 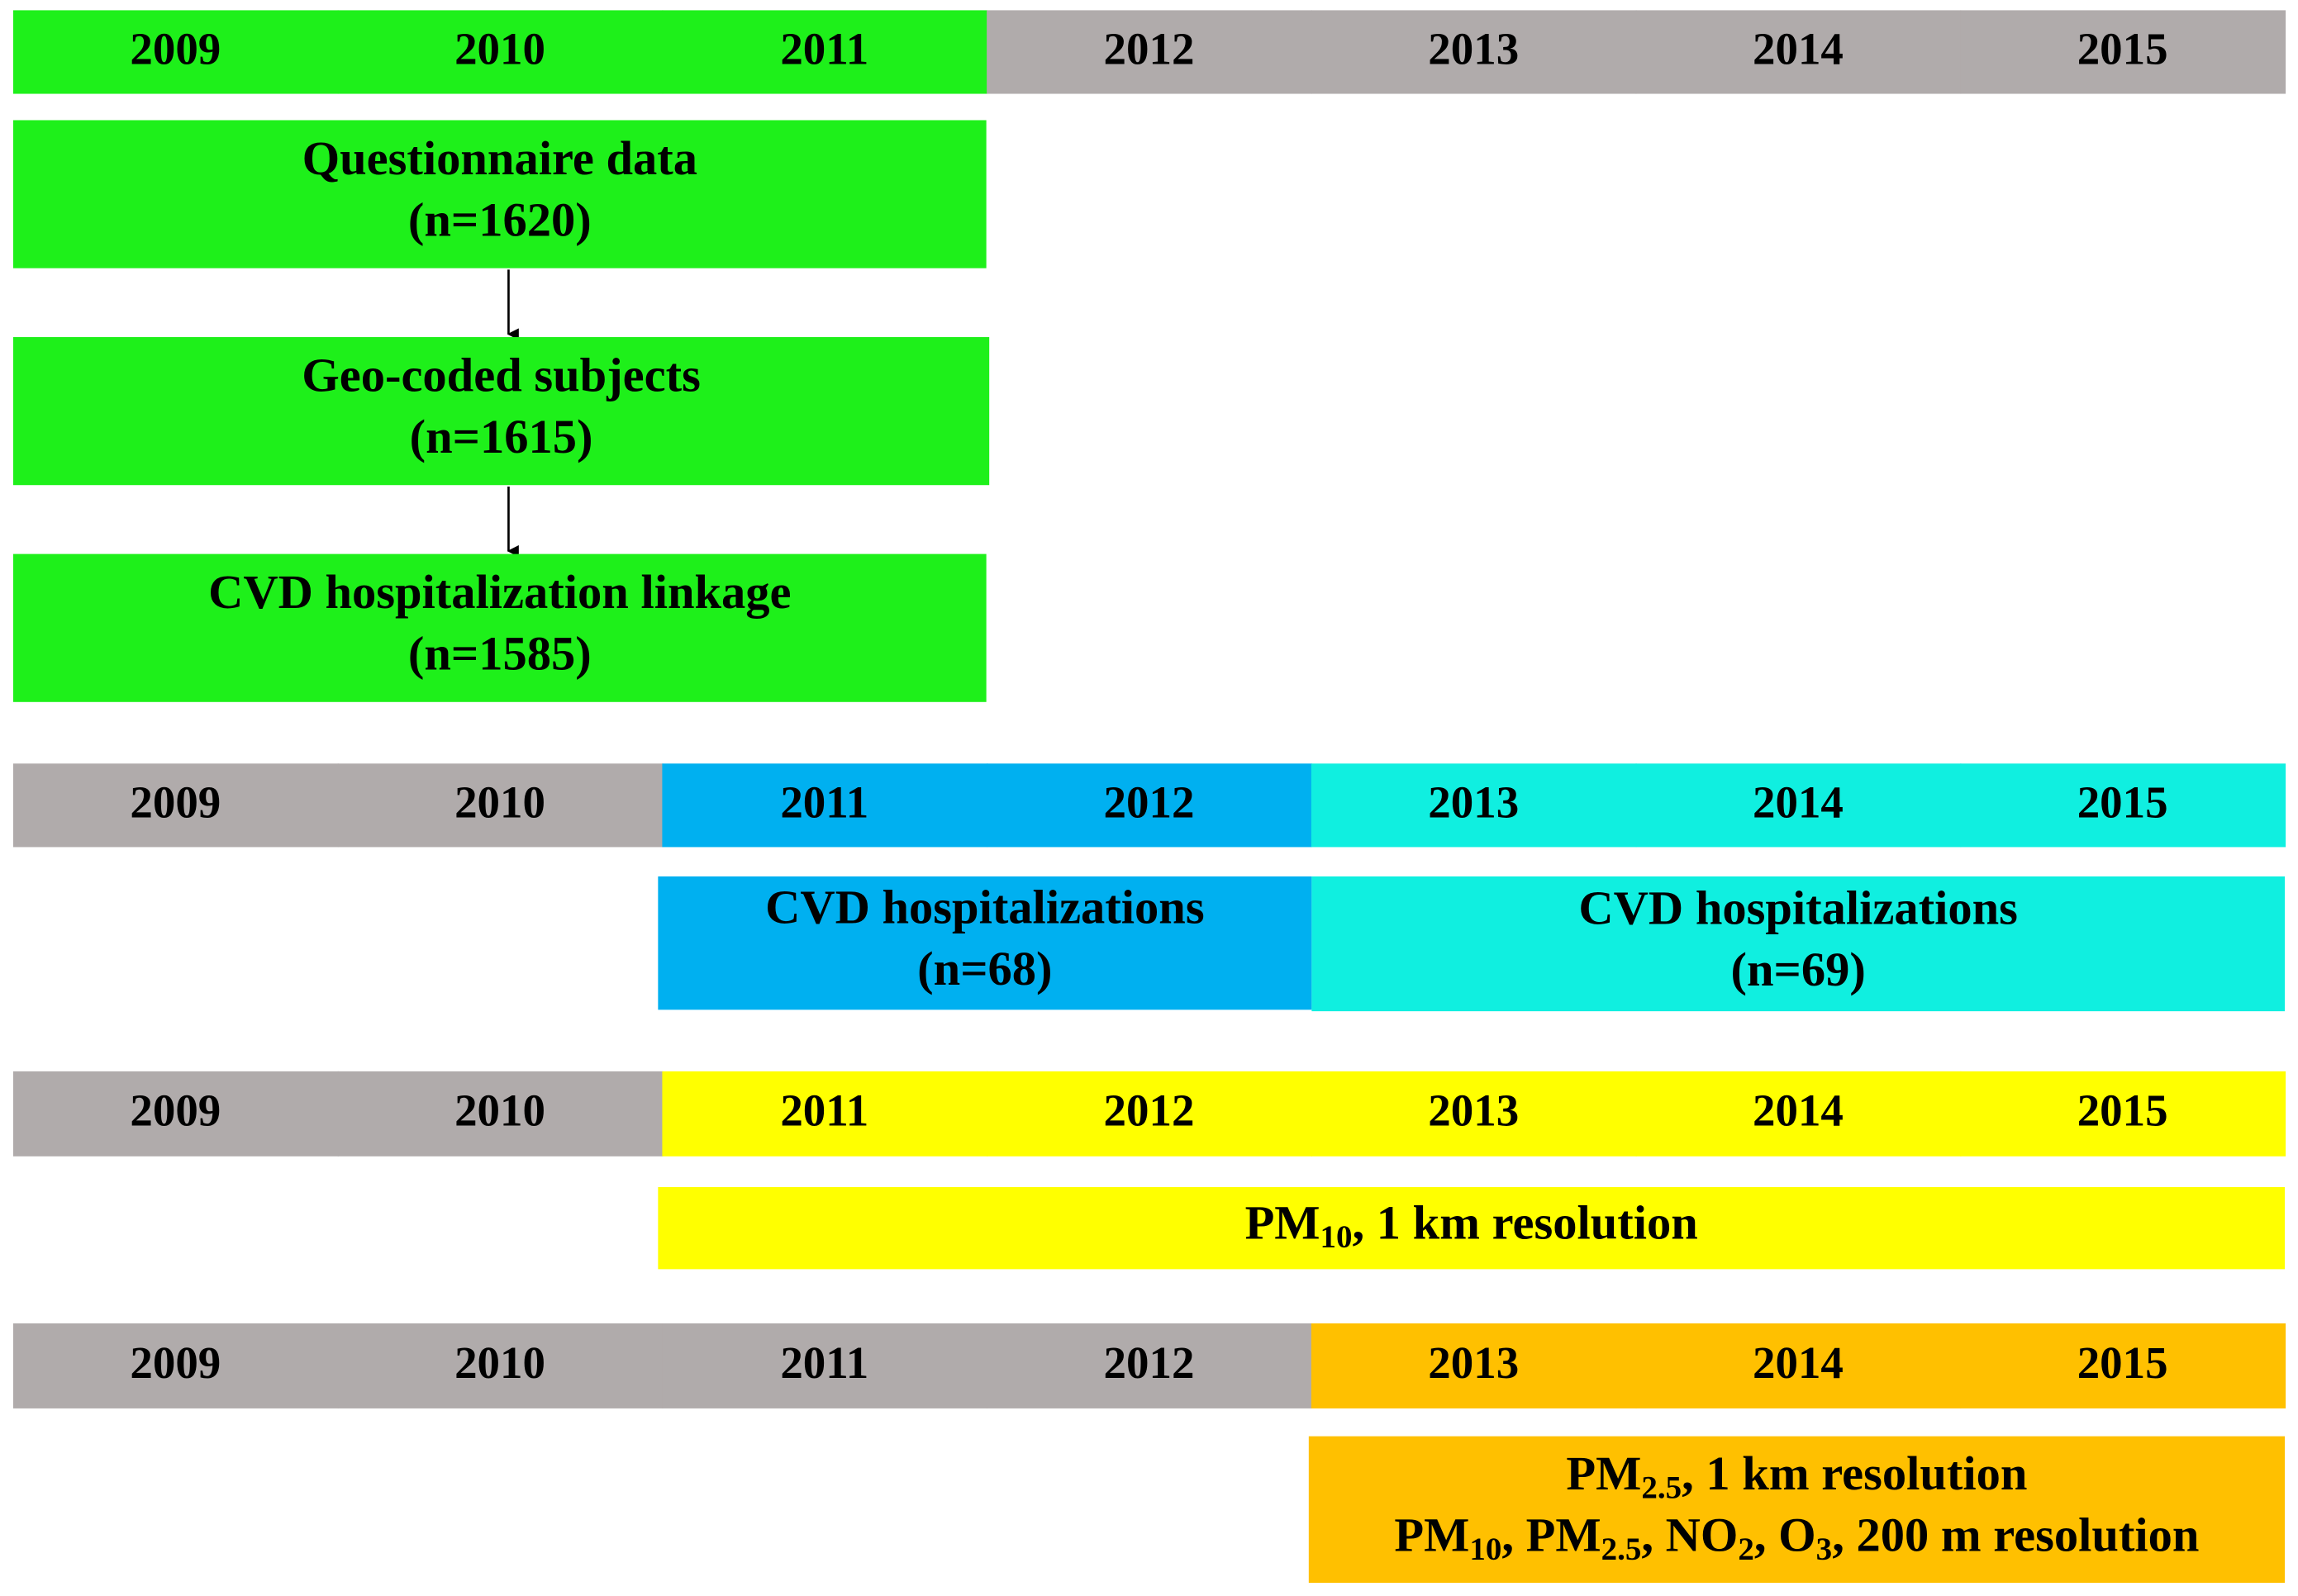 I want to click on subscript: 2, so click(x=1746, y=1549).